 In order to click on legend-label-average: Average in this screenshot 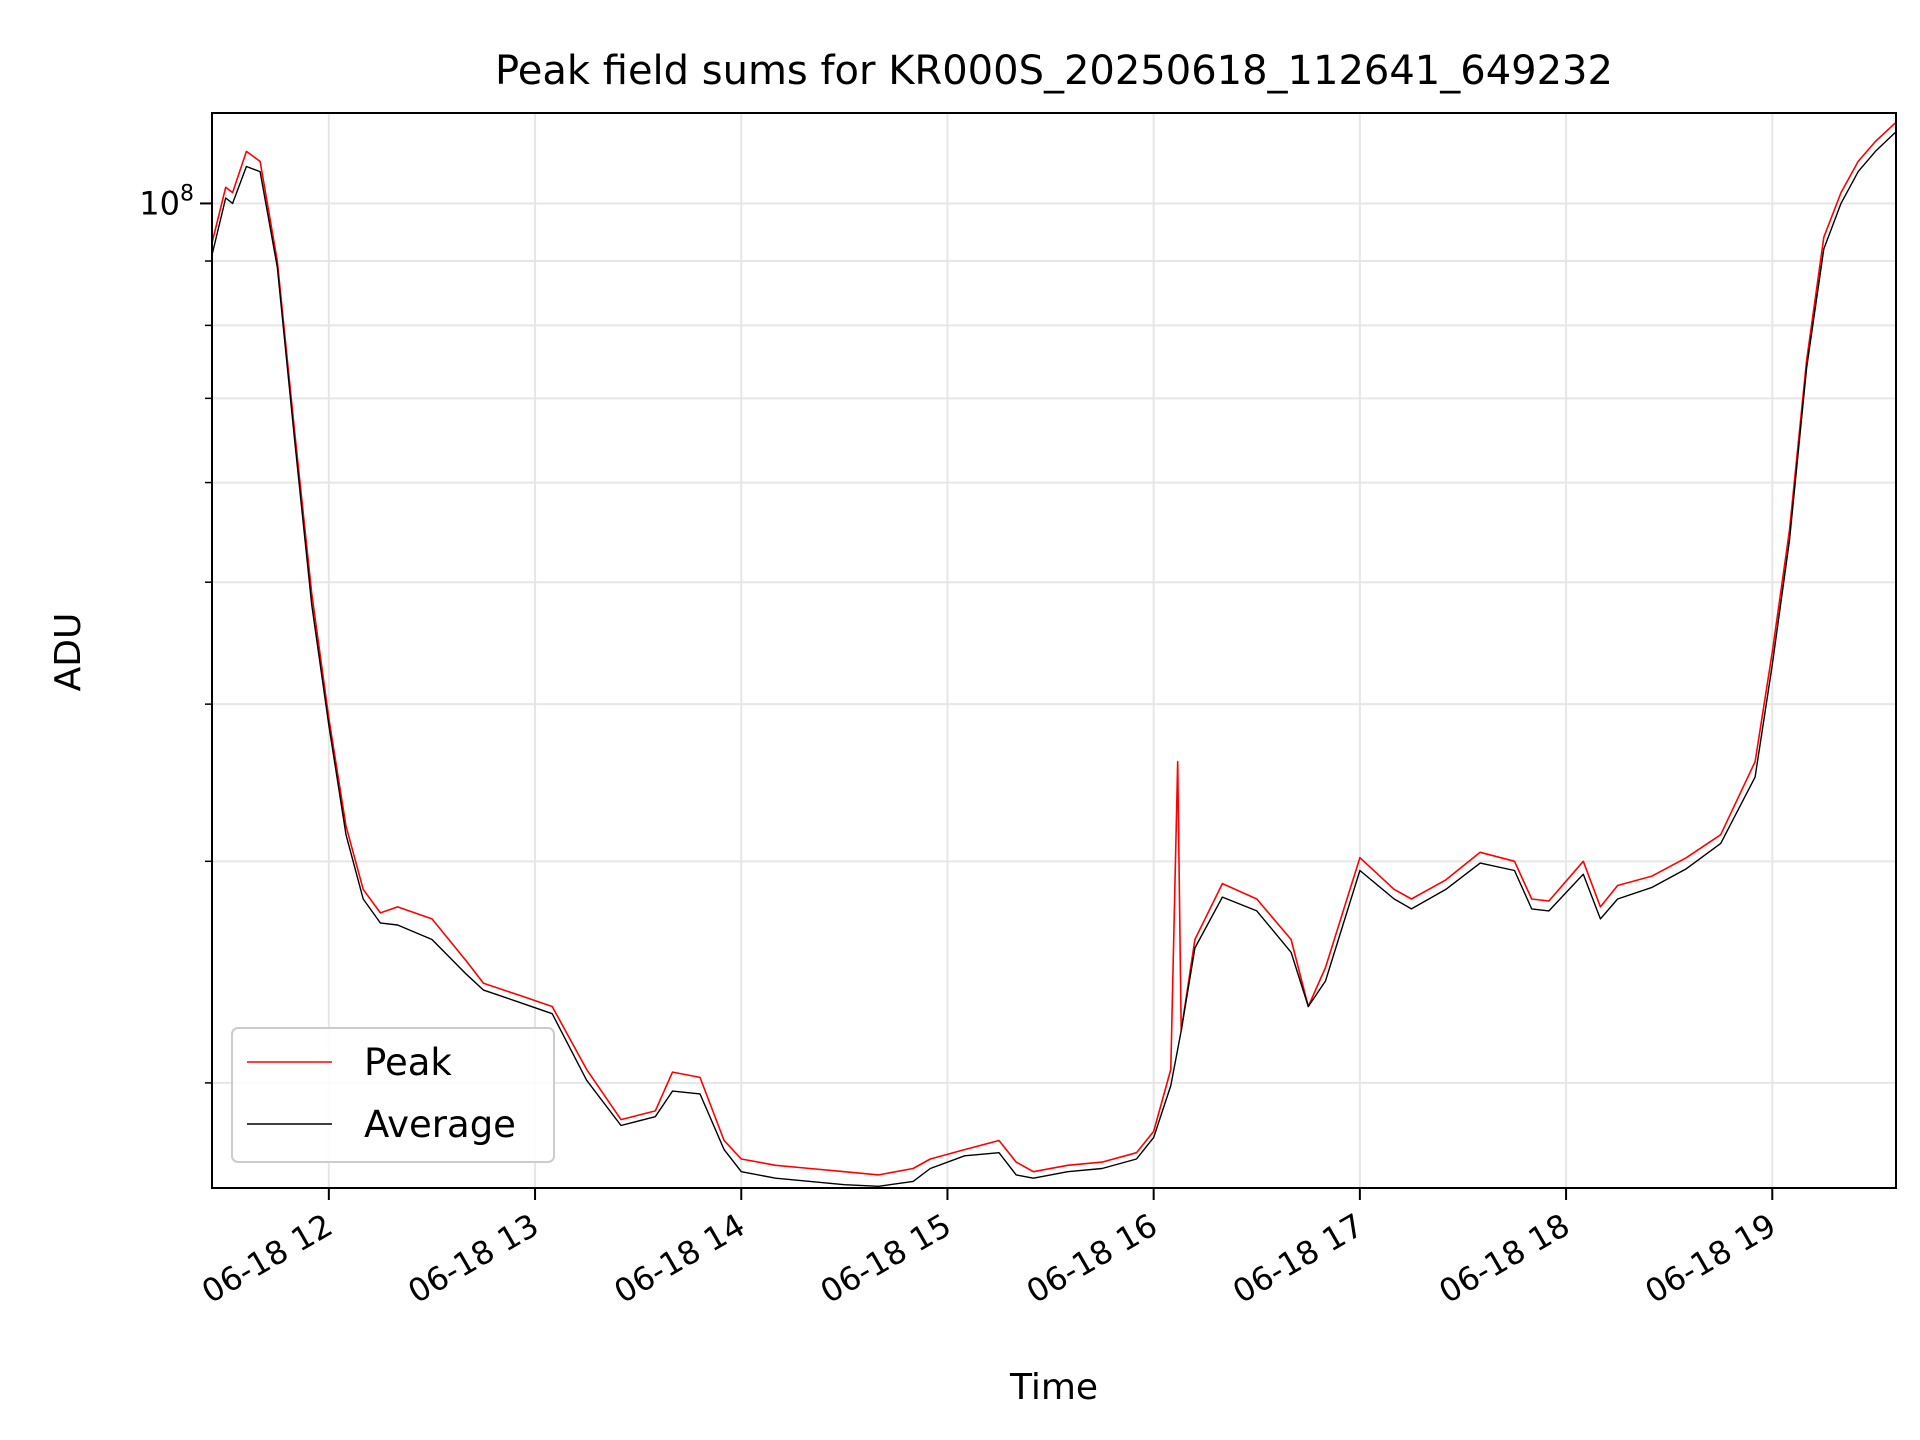, I will do `click(440, 1124)`.